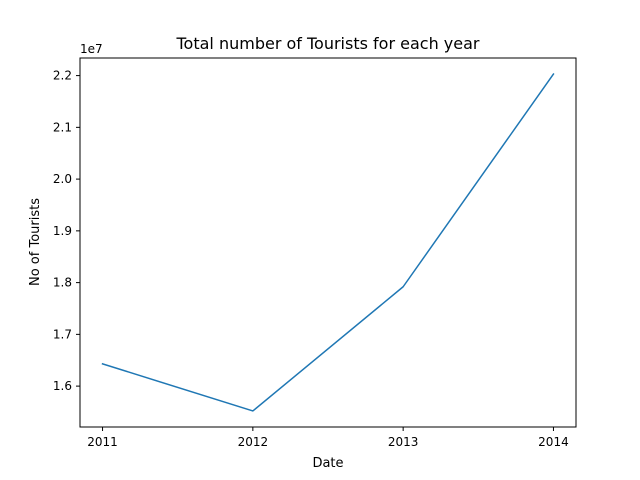 The height and width of the screenshot is (480, 640). Describe the element at coordinates (62, 76) in the screenshot. I see `y-tick-label: 2.2` at that location.